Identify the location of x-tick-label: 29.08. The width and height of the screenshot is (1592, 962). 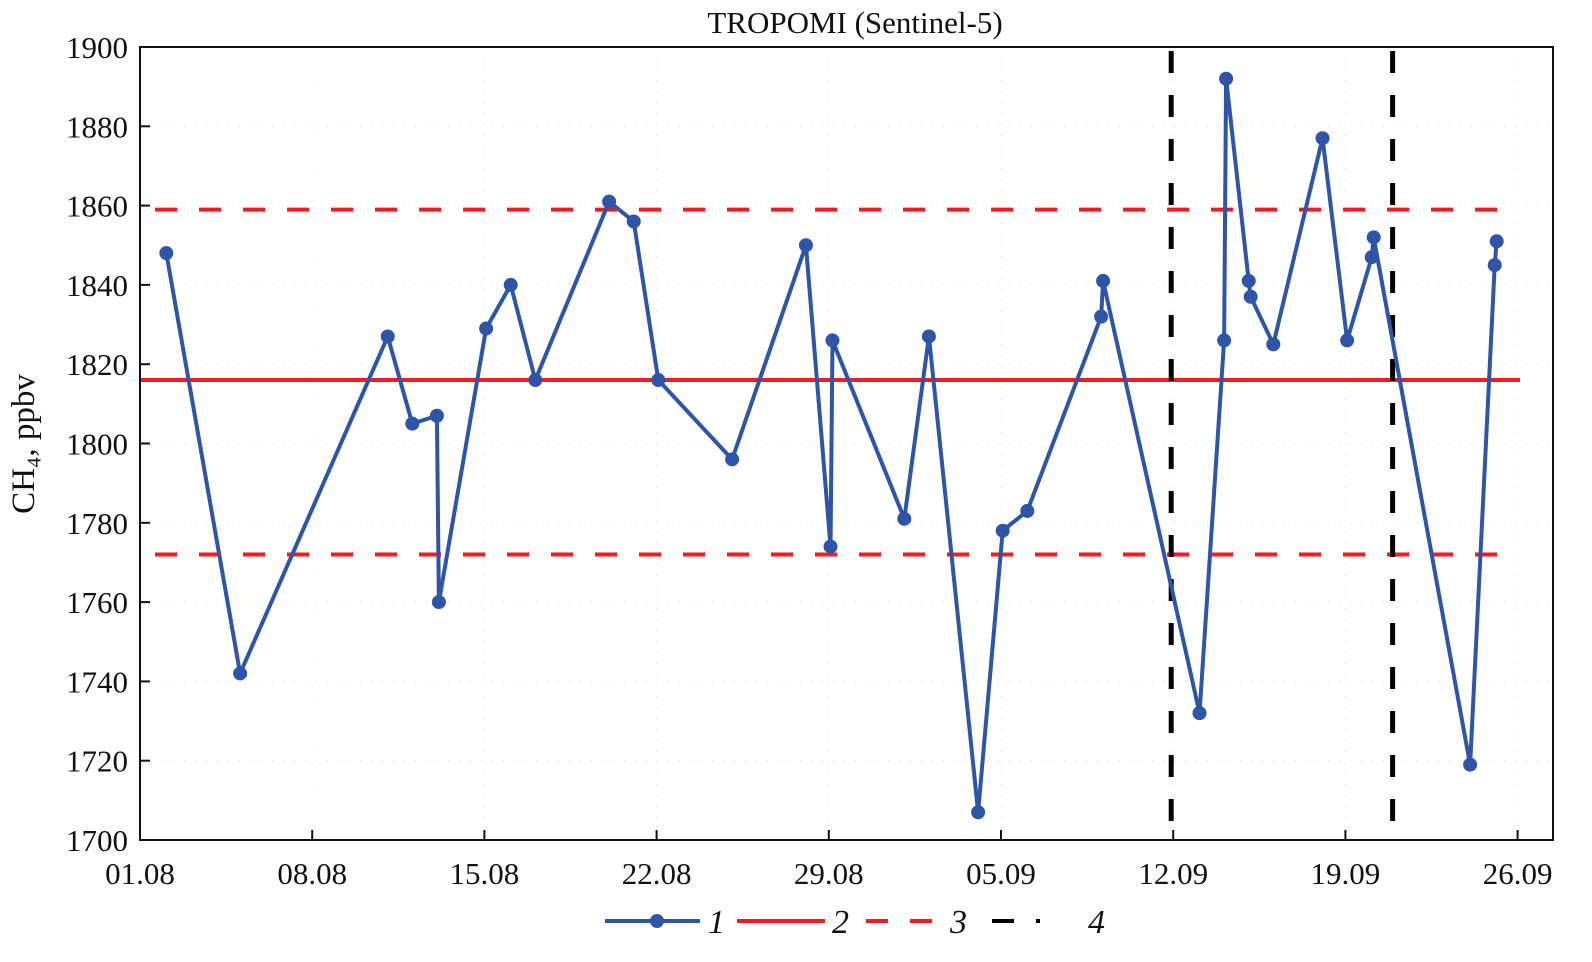
(829, 873).